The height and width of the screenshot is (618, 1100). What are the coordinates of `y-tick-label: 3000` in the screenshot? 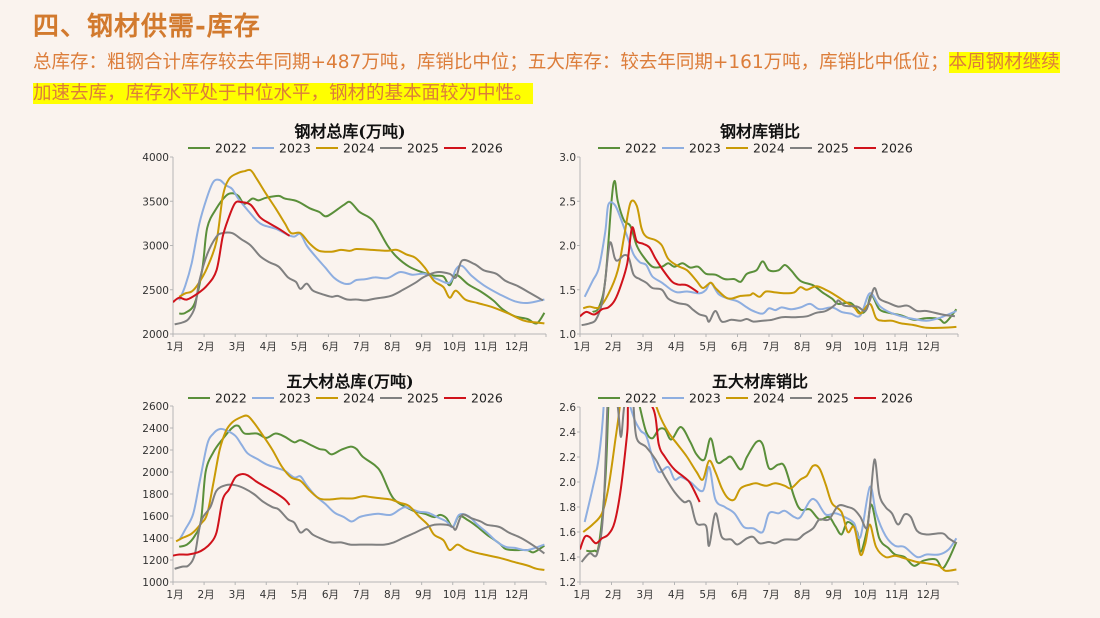 It's located at (155, 247).